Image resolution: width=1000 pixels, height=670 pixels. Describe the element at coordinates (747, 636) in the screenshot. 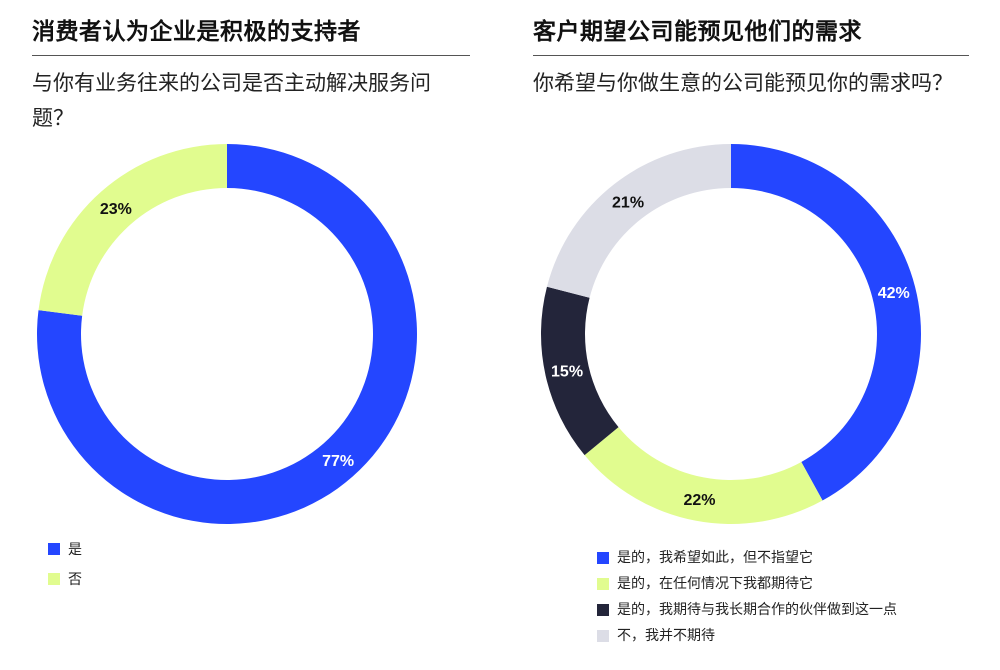

I see `legend-item: 不，我并不期待` at that location.